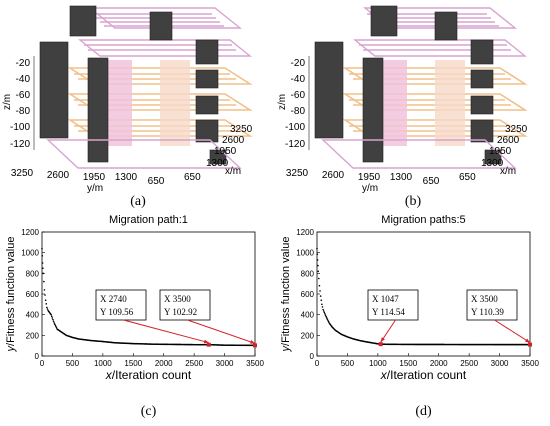 The image size is (550, 426). I want to click on datatip-y: Y 114.54, so click(388, 312).